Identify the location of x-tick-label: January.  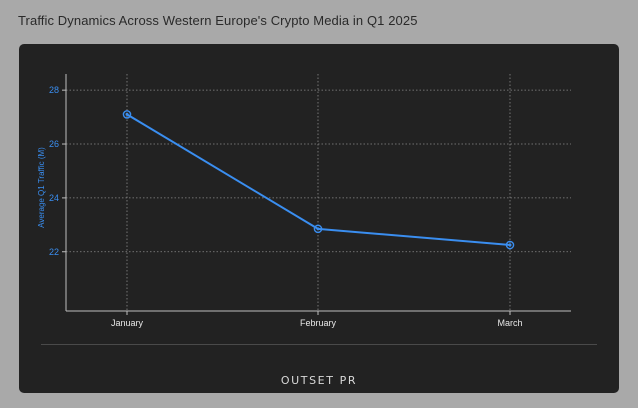
(127, 323).